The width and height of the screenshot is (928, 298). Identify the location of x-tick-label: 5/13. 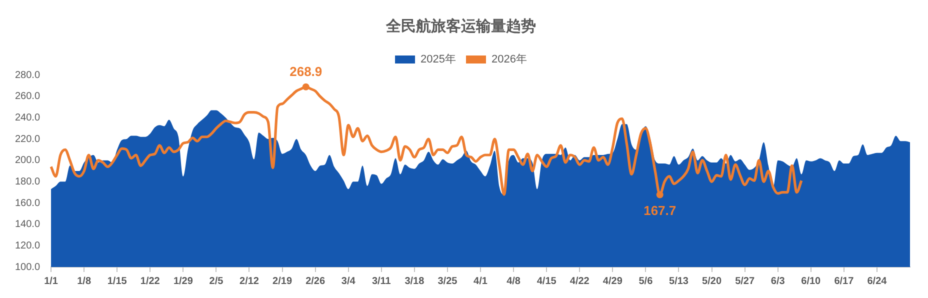
(679, 281).